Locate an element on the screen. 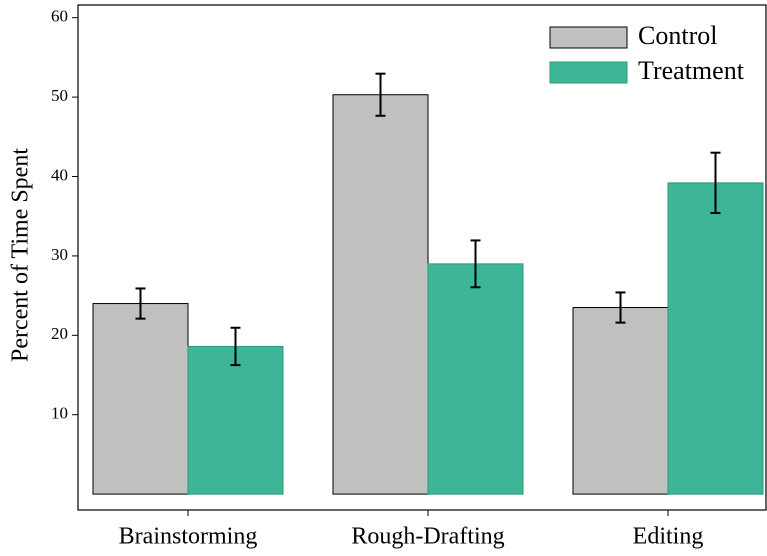 The height and width of the screenshot is (556, 767). y-axis-label: Percent of Time Spent is located at coordinates (21, 255).